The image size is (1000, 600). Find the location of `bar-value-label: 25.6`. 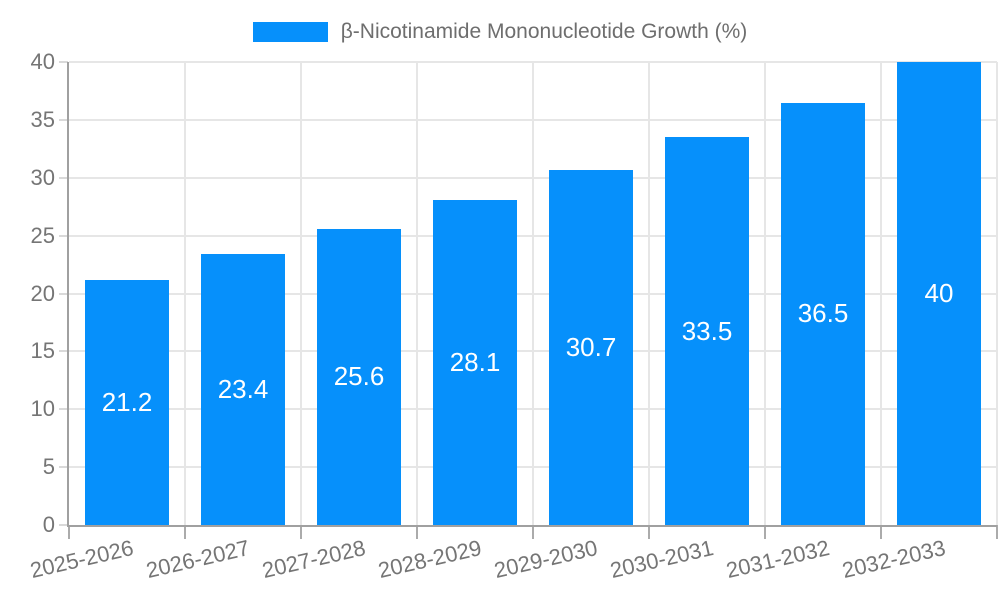

bar-value-label: 25.6 is located at coordinates (359, 376).